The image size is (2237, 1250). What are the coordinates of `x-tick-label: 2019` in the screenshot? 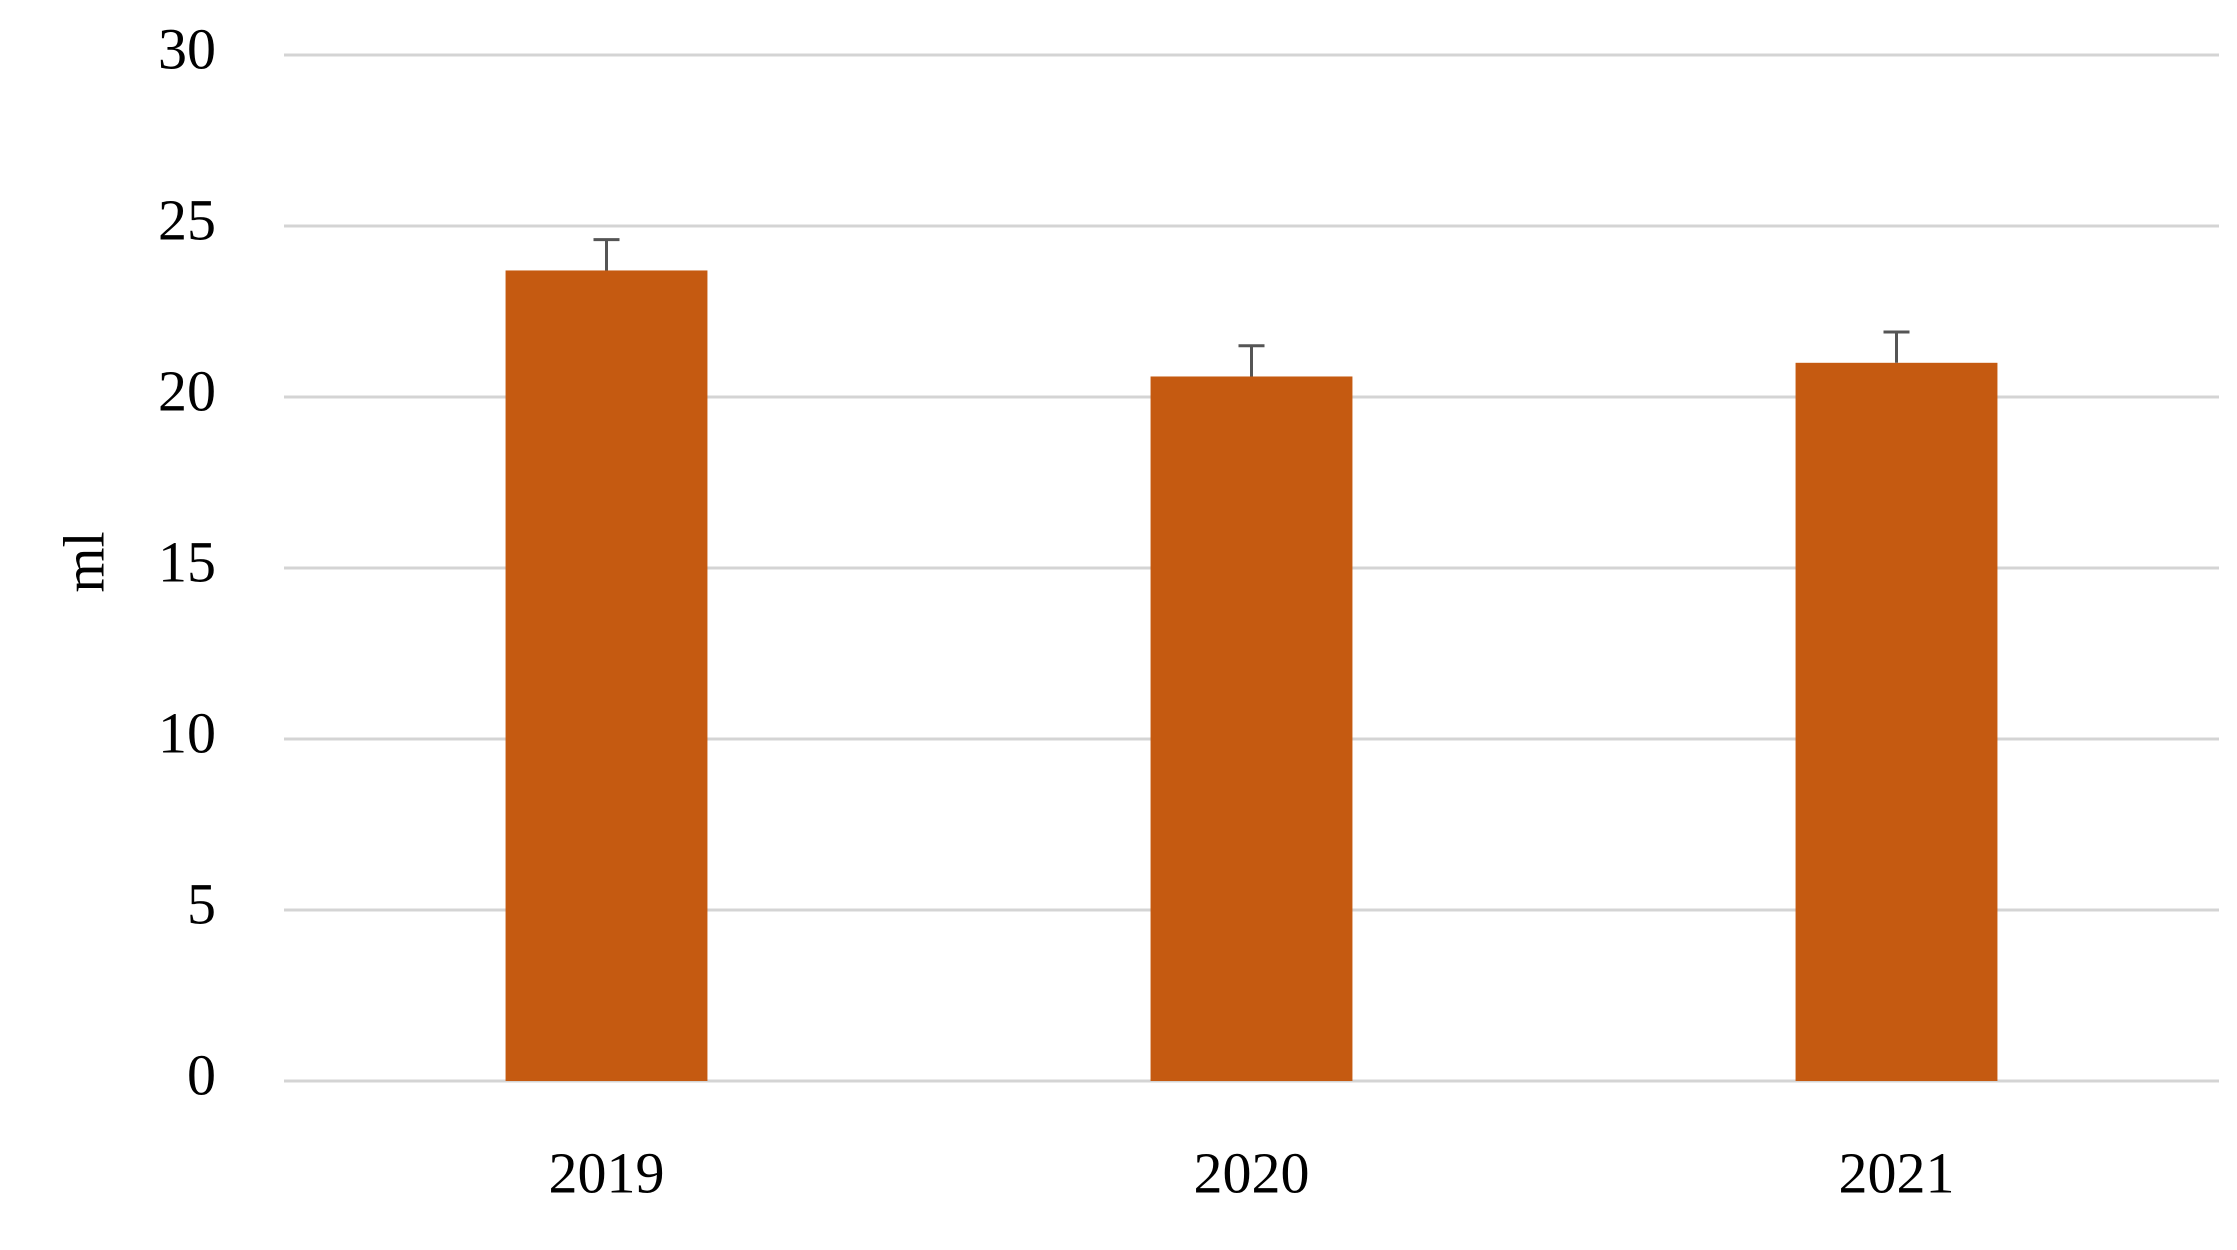 It's located at (607, 1172).